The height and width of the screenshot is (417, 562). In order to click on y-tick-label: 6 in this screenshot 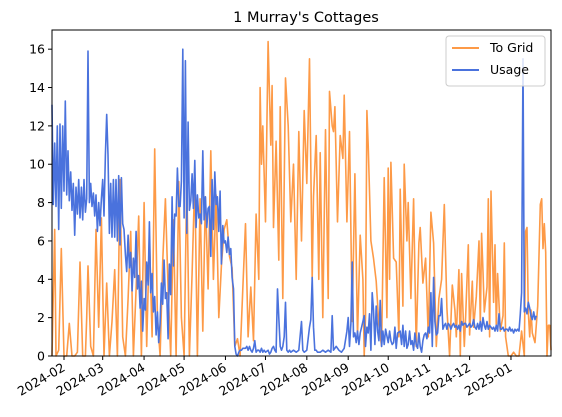, I will do `click(41, 240)`.